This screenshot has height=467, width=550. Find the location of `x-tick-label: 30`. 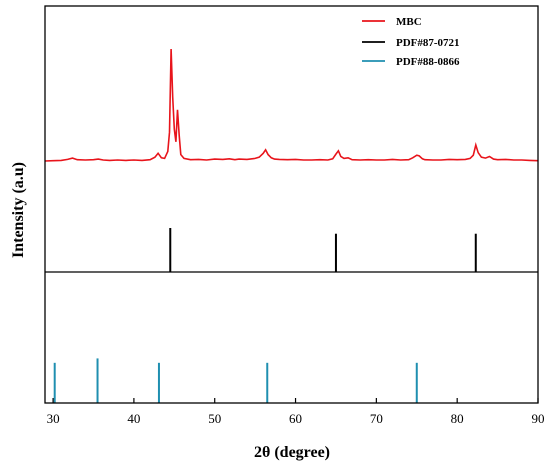

x-tick-label: 30 is located at coordinates (53, 418).